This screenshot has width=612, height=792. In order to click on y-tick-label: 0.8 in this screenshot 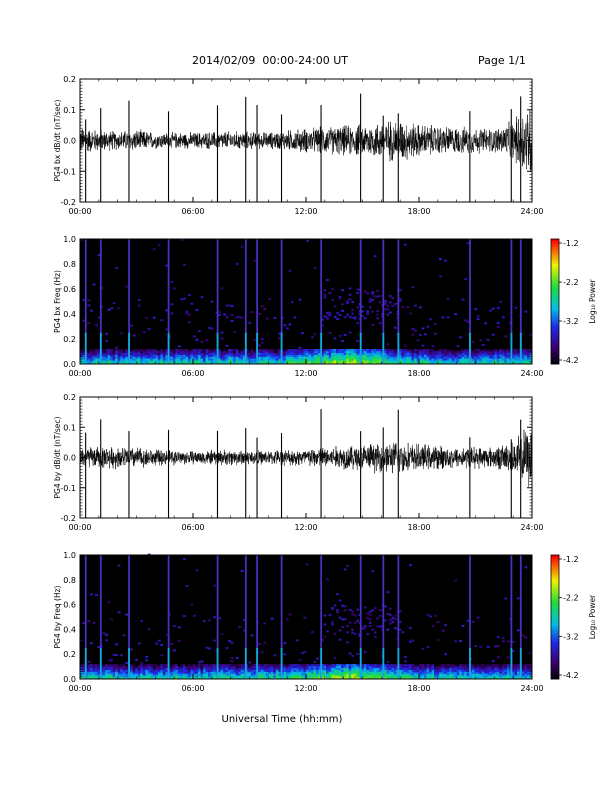, I will do `click(69, 580)`.